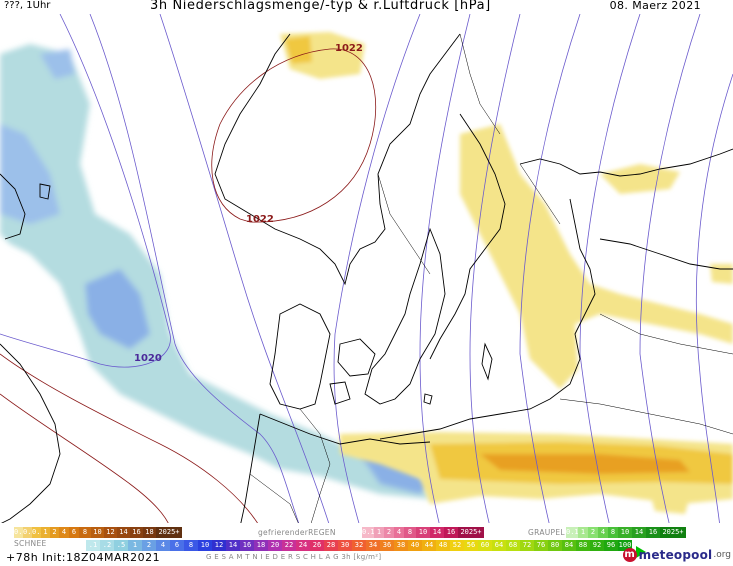 Image resolution: width=733 pixels, height=566 pixels. I want to click on legend-cell: 20, so click(275, 545).